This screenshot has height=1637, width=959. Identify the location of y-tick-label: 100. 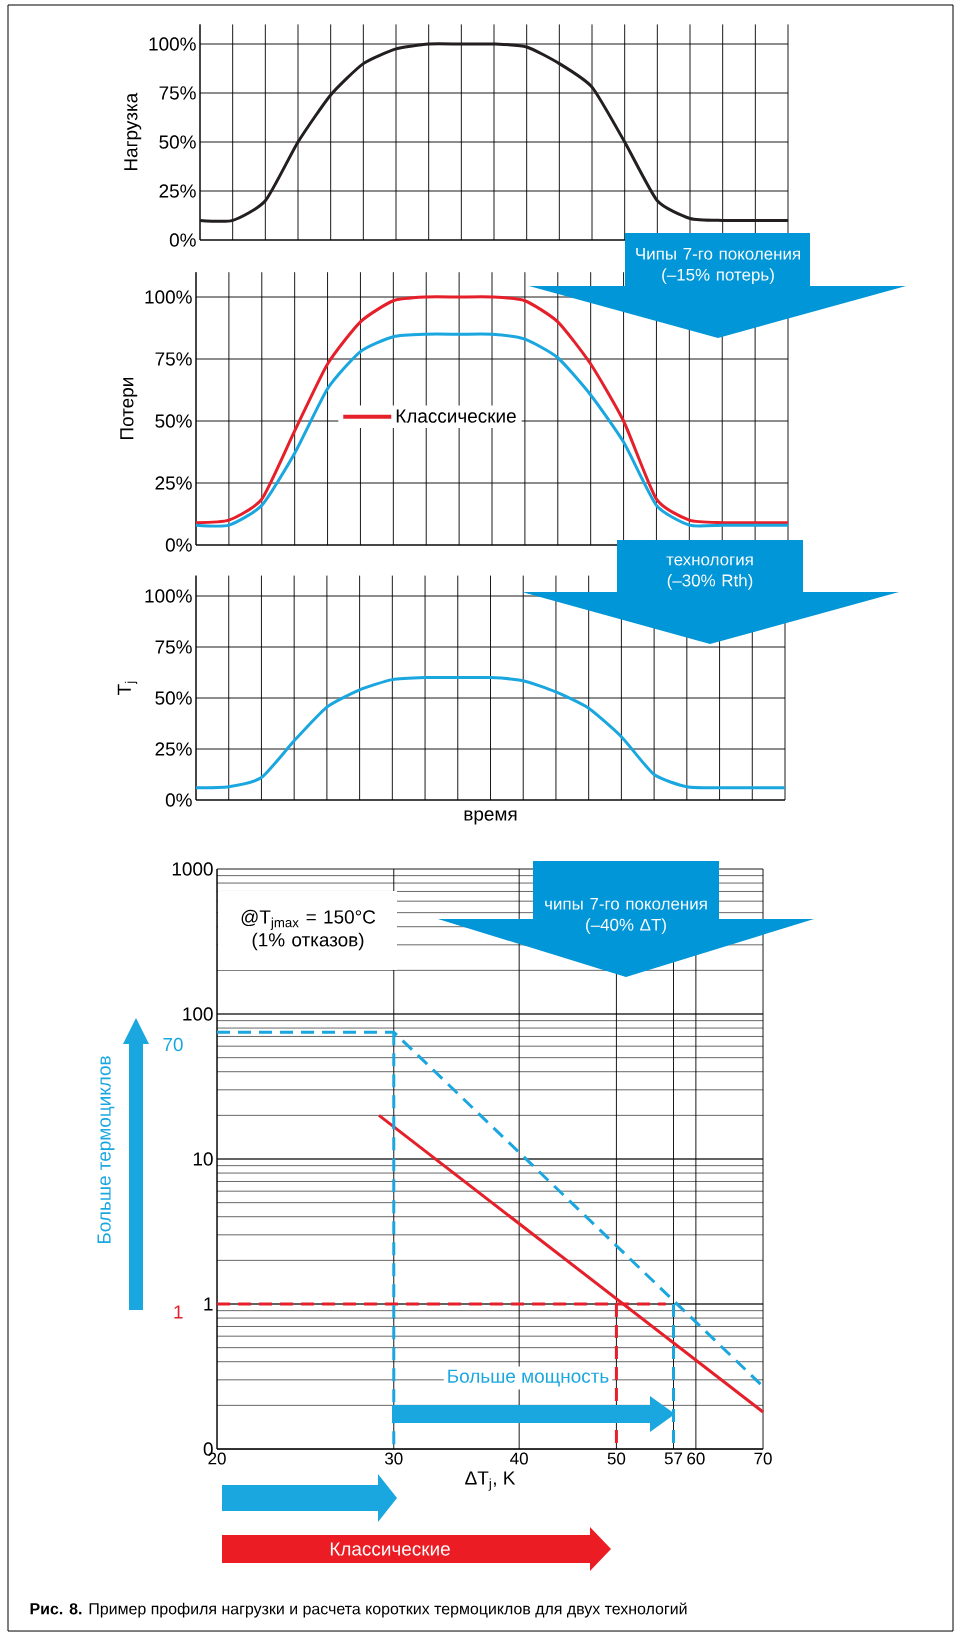
(198, 1014).